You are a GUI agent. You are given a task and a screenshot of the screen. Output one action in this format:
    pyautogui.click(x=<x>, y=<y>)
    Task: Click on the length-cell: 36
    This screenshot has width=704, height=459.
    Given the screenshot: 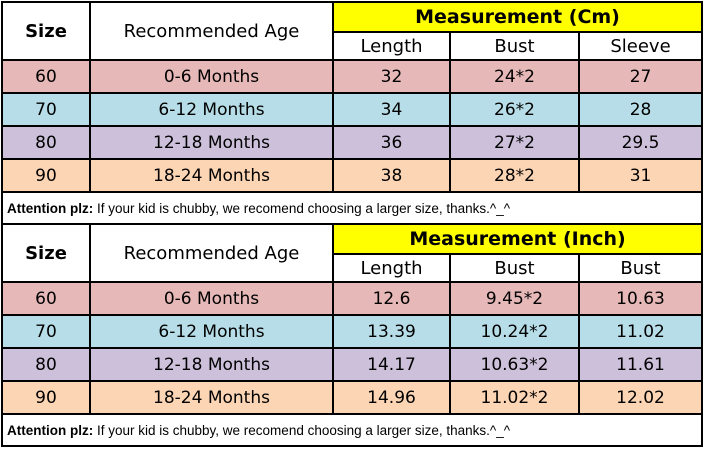 What is the action you would take?
    pyautogui.click(x=391, y=142)
    